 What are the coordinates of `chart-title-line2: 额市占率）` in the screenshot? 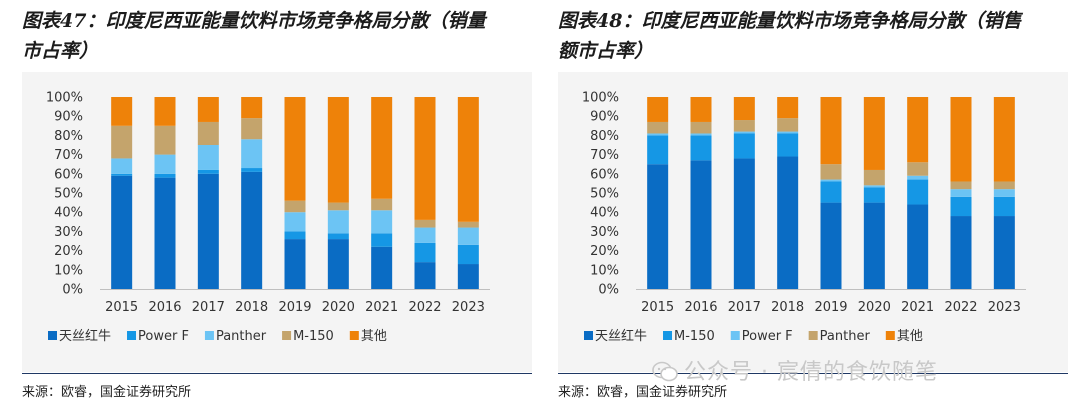 It's located at (606, 51).